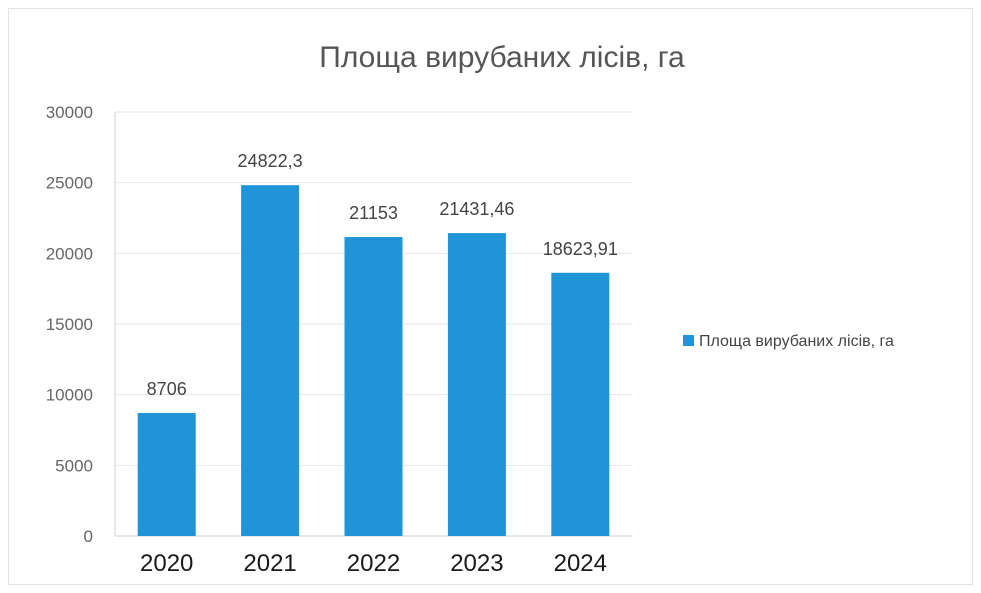 The width and height of the screenshot is (981, 593). I want to click on x-tick-label: 2022, so click(373, 563).